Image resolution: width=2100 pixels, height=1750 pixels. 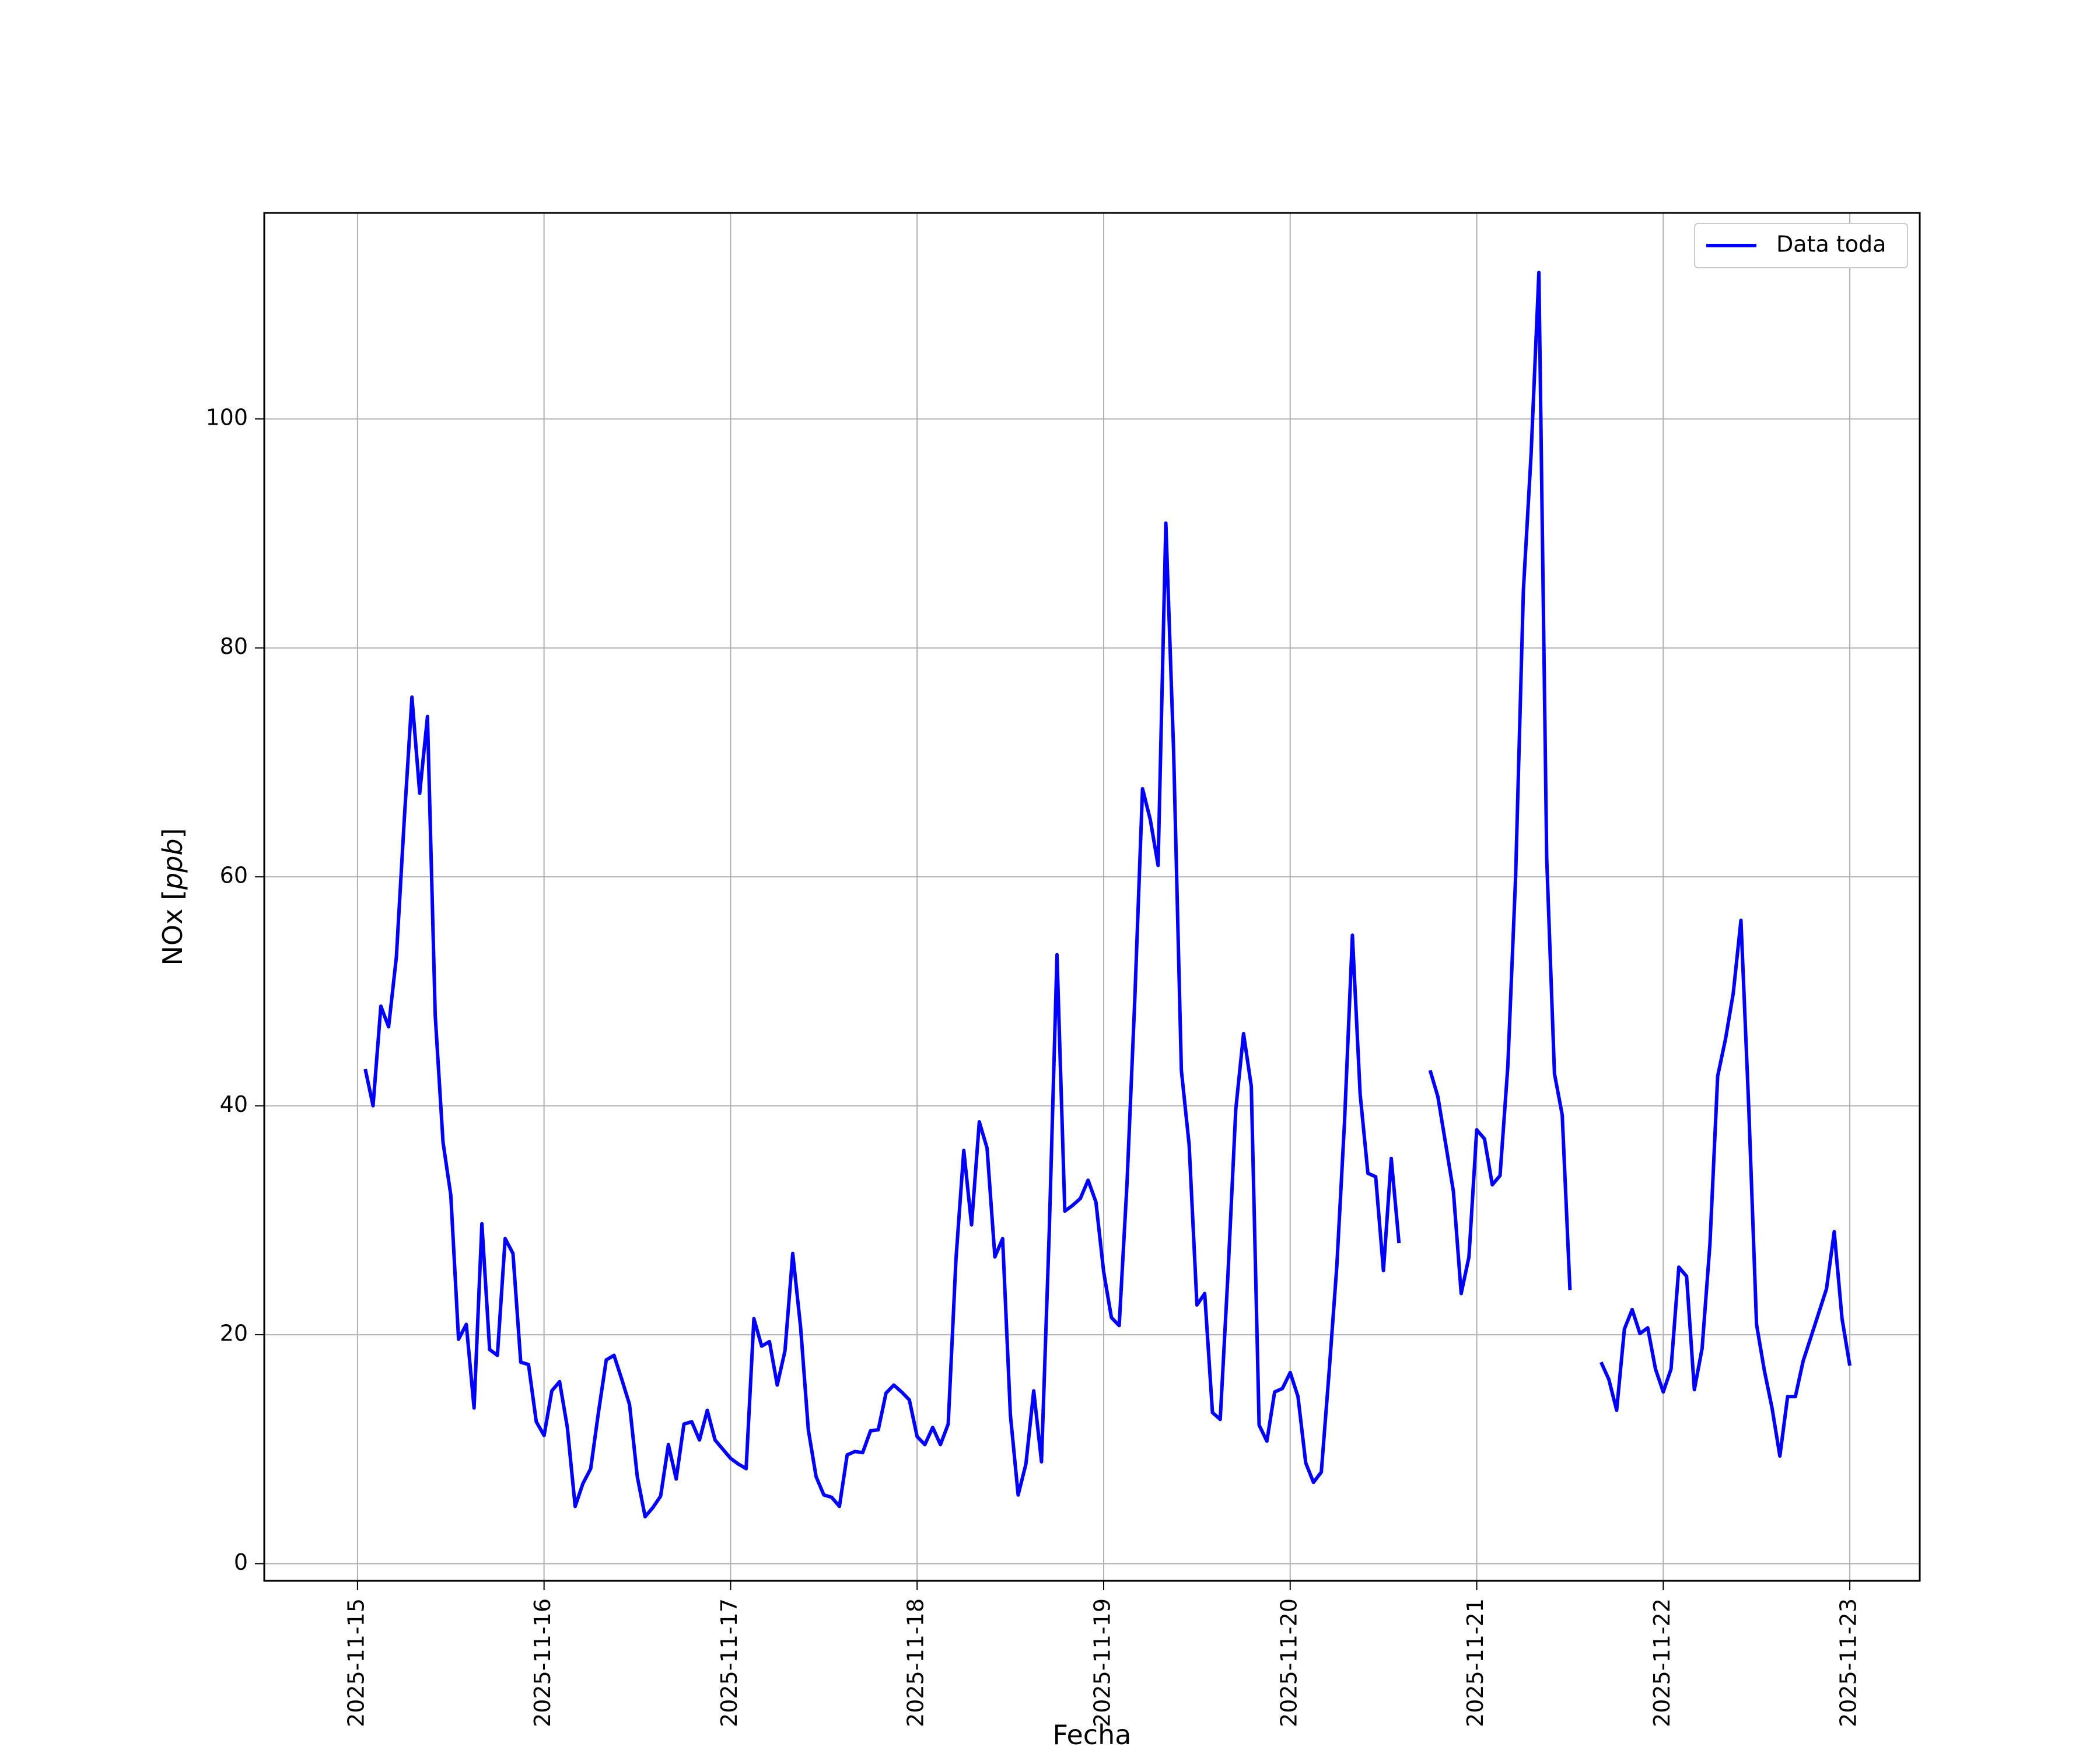 I want to click on legend: Data toda, so click(x=1801, y=245).